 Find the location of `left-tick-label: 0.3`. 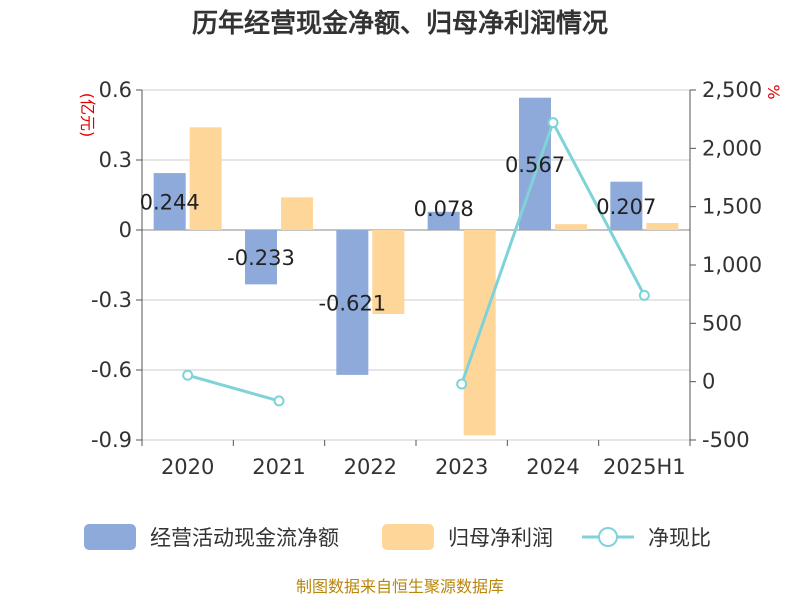

left-tick-label: 0.3 is located at coordinates (115, 160).